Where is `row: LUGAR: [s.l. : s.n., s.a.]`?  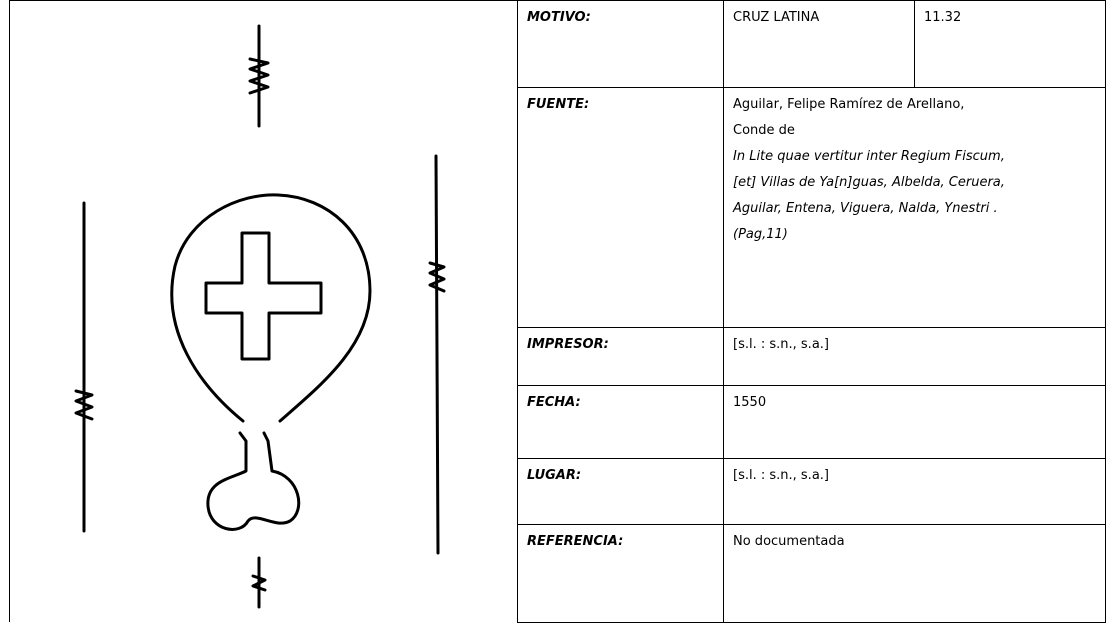
row: LUGAR: [s.l. : s.n., s.a.] is located at coordinates (811, 491).